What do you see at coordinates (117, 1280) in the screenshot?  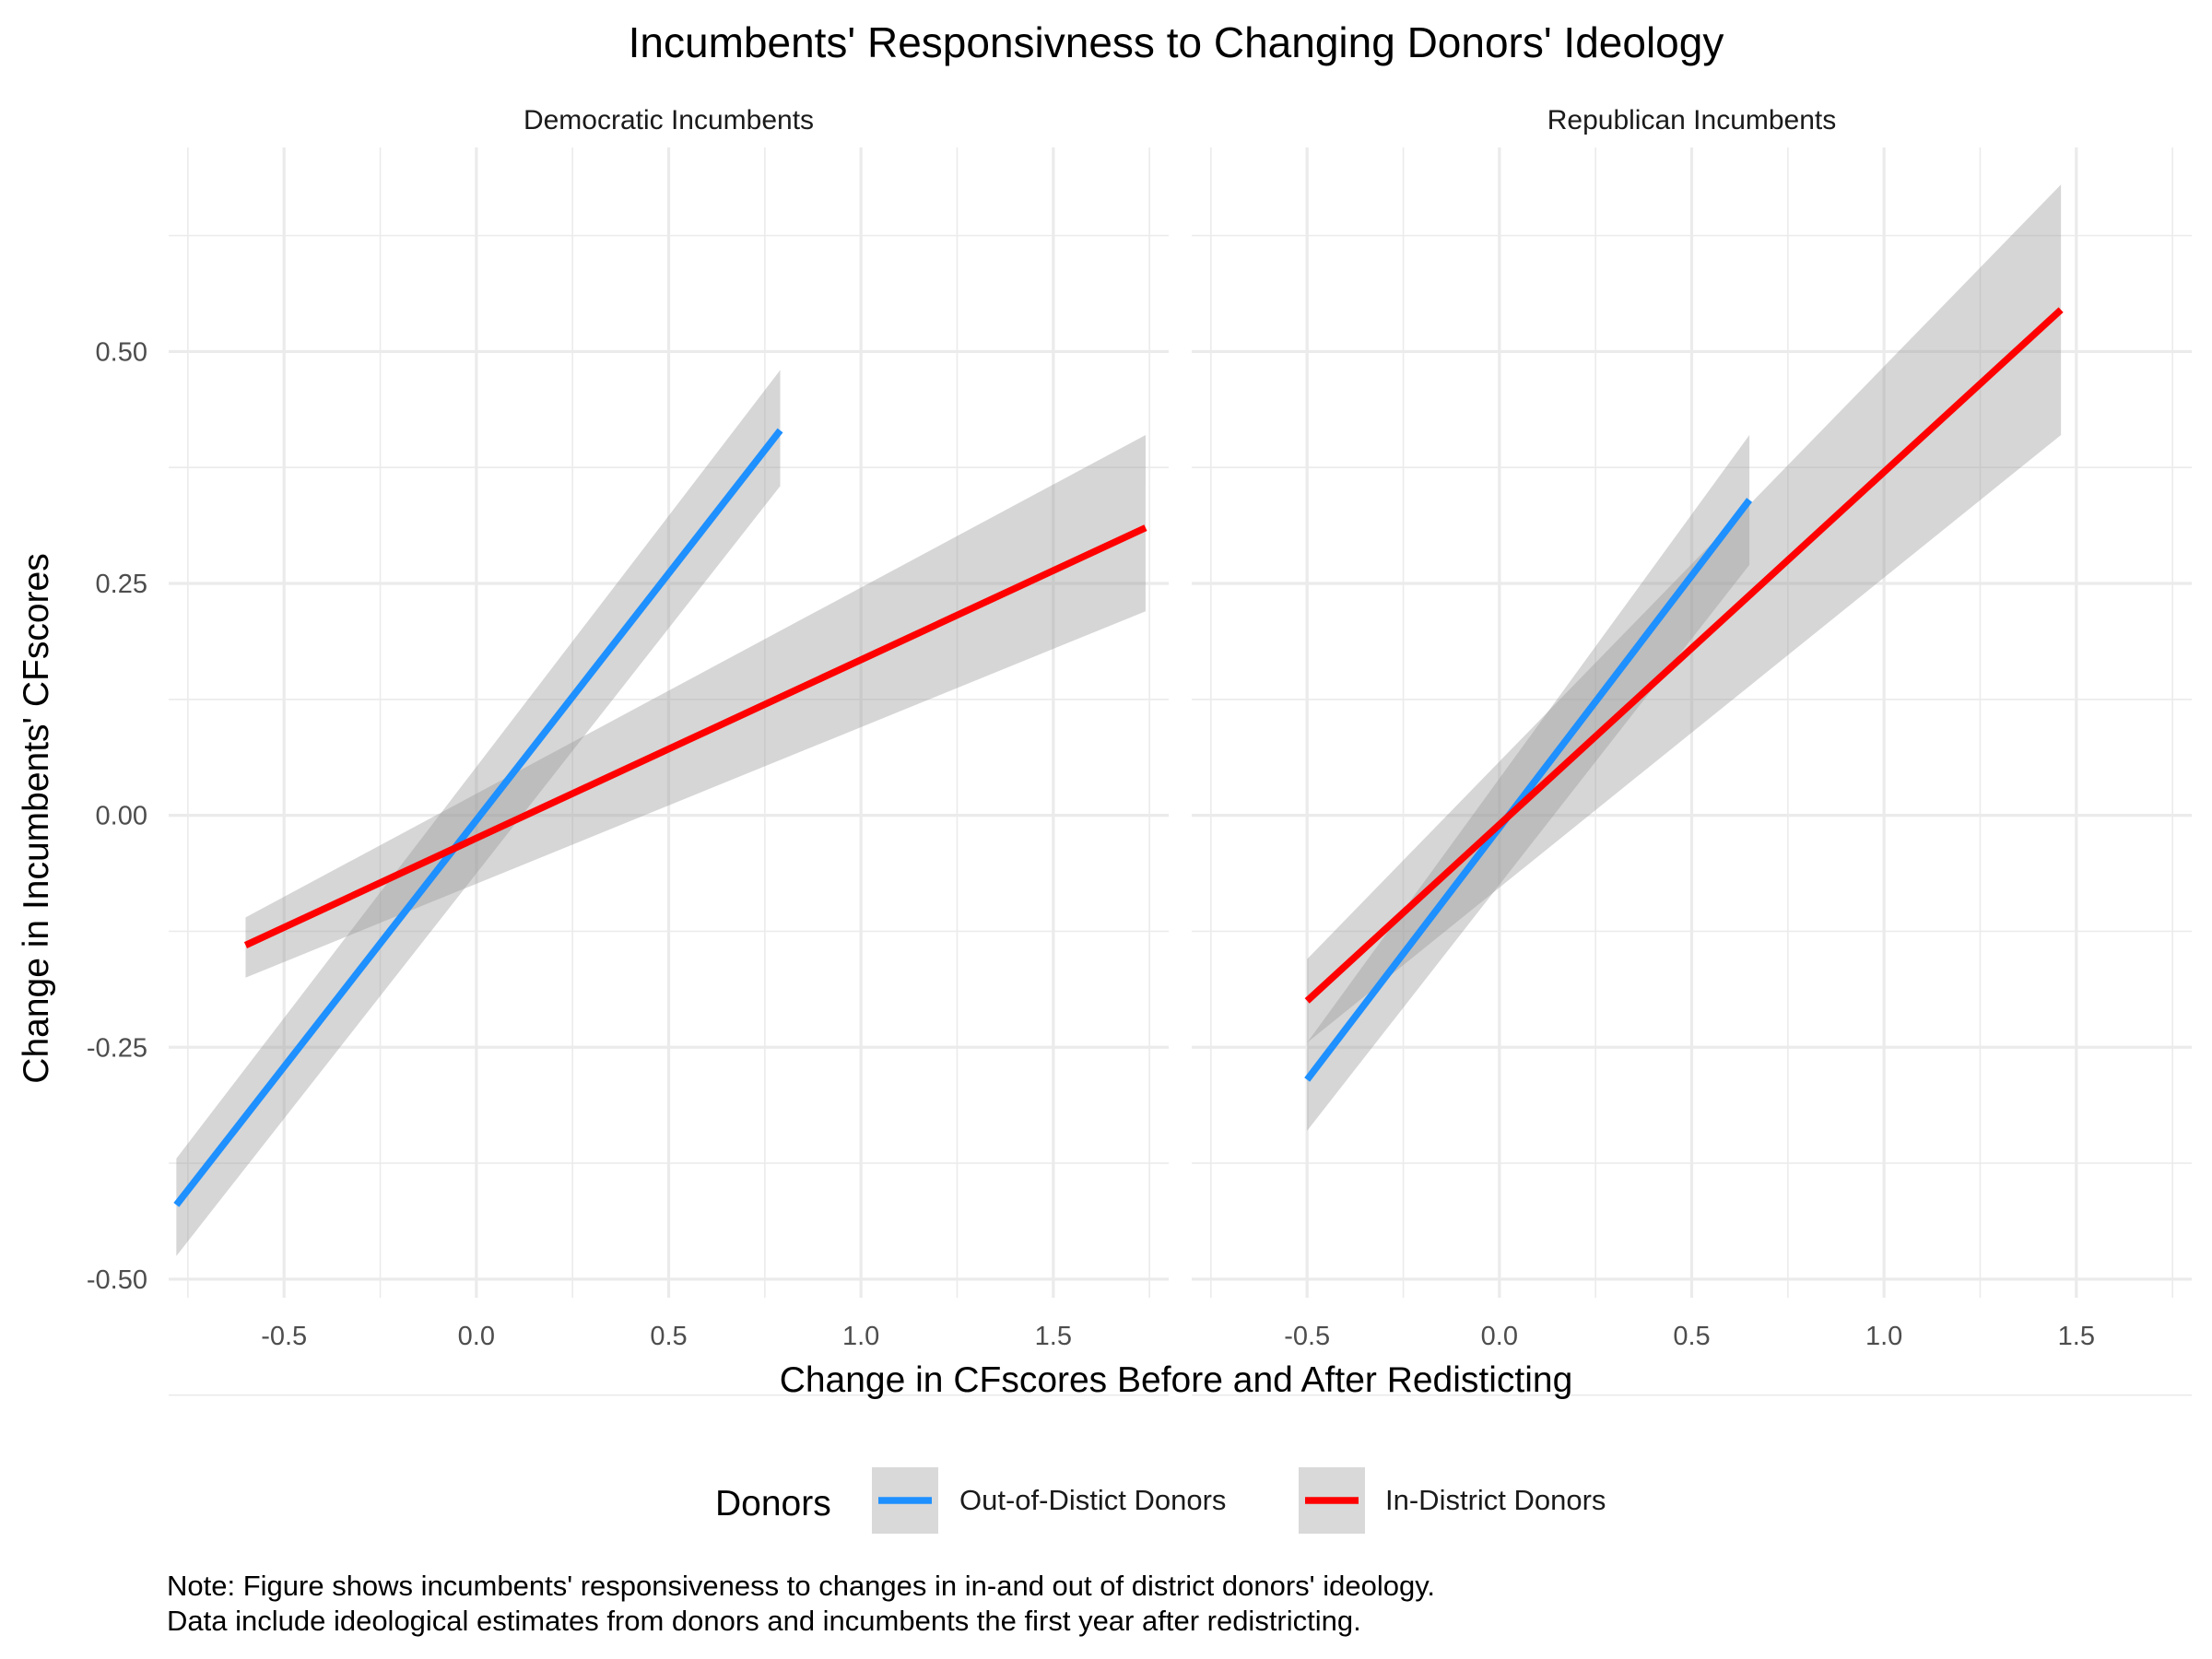 I see `y-tick-label: -0.50` at bounding box center [117, 1280].